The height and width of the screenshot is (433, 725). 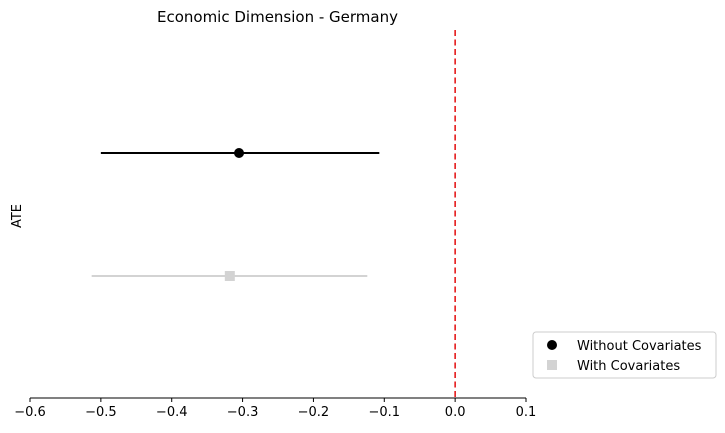 I want to click on chart-title: Economic Dimension - Germany, so click(x=277, y=17).